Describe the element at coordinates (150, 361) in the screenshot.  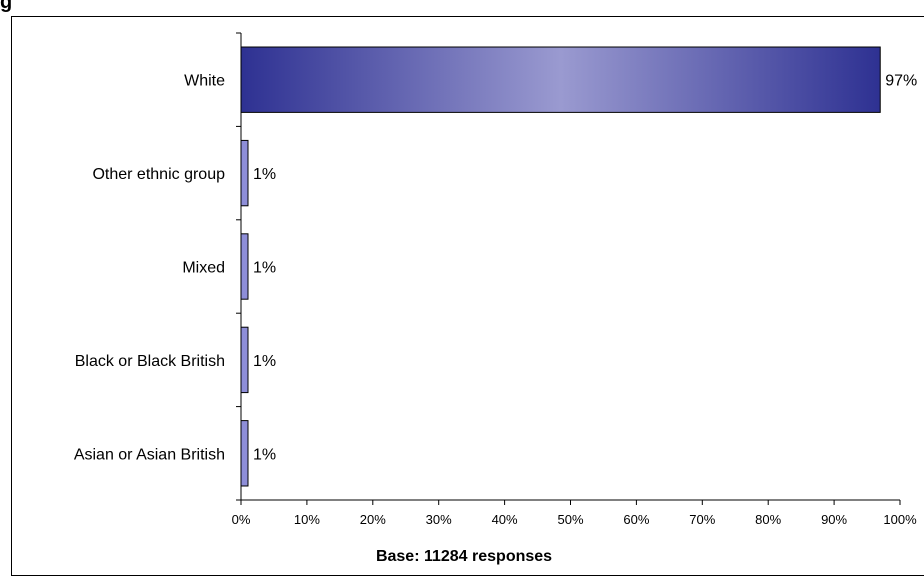
I see `category-label: Black or Black British` at that location.